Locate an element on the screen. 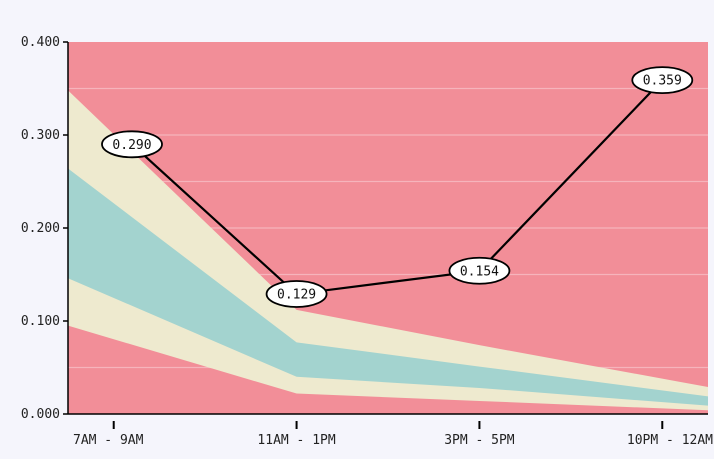  x-tick-label-0: 7AM - 9AM is located at coordinates (108, 440).